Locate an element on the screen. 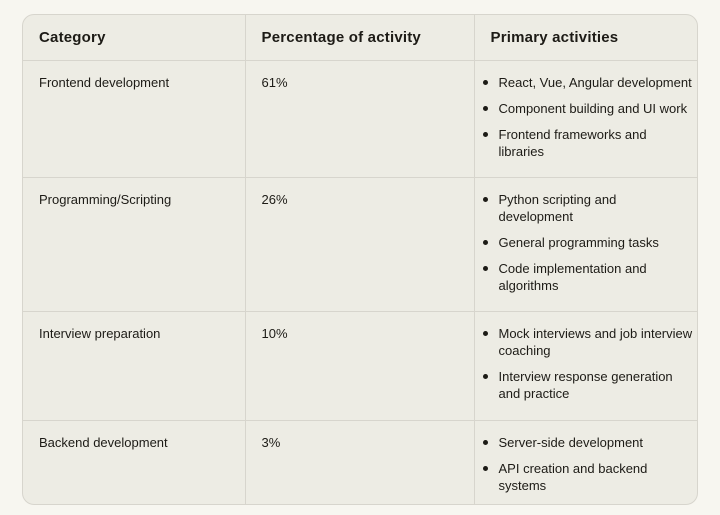 The height and width of the screenshot is (515, 720). list-item: Server-side development is located at coordinates (588, 442).